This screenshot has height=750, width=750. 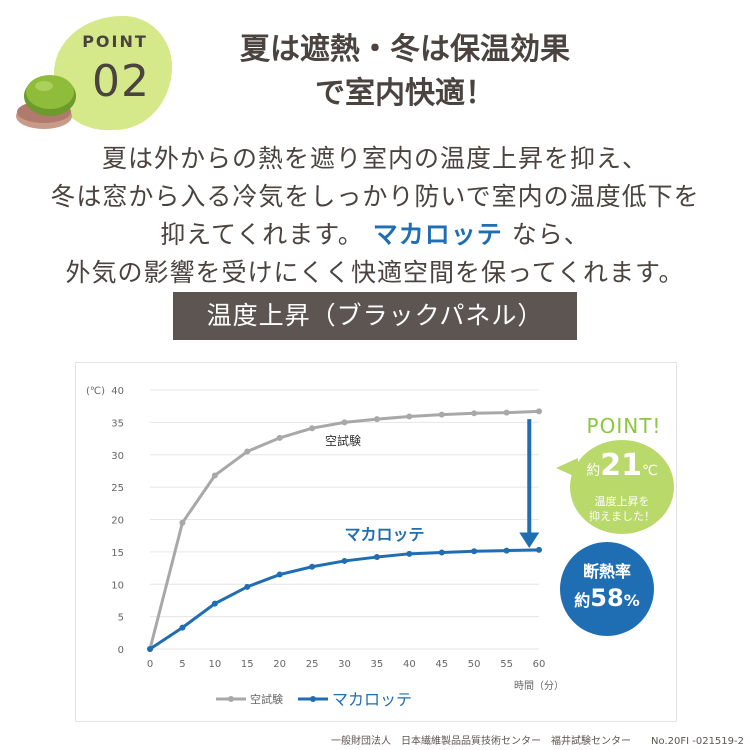 I want to click on description-line4: 外気の影響を受けにくく快適空間を保ってくれます。, so click(x=375, y=272).